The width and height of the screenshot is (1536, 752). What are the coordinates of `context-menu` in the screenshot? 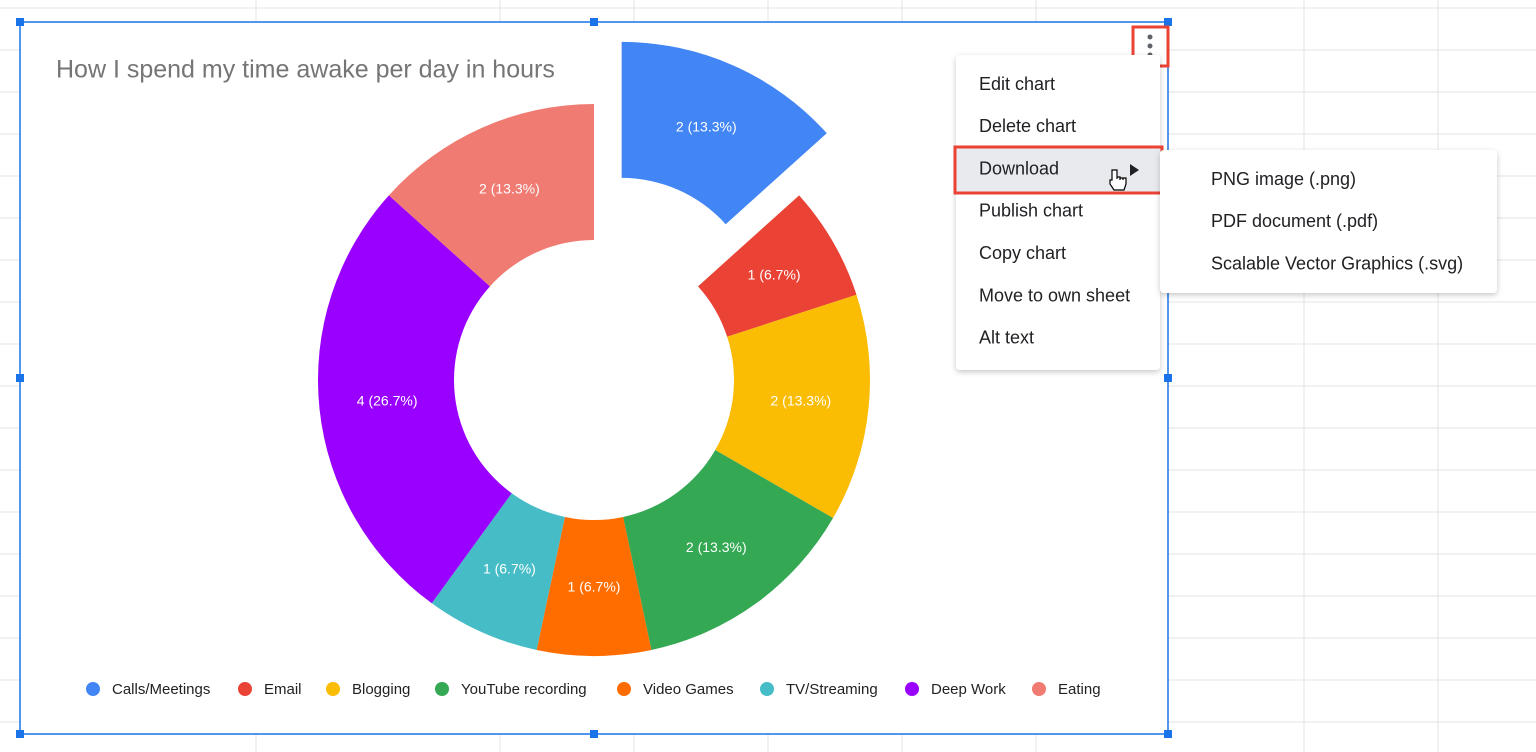 It's located at (1058, 212).